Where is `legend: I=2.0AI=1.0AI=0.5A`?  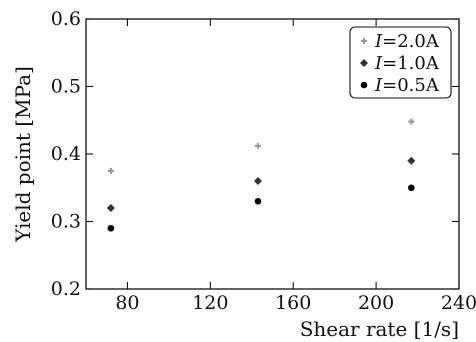
legend: I=2.0AI=1.0AI=0.5A is located at coordinates (400, 62).